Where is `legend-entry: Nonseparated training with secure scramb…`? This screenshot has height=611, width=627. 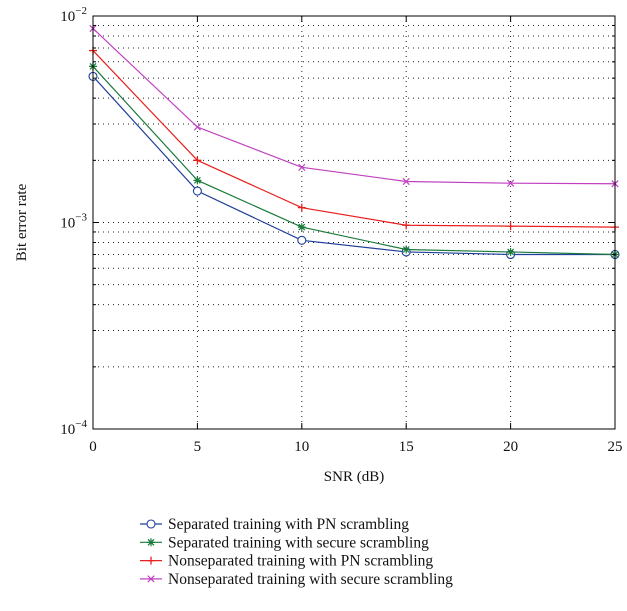 legend-entry: Nonseparated training with secure scramb… is located at coordinates (296, 579).